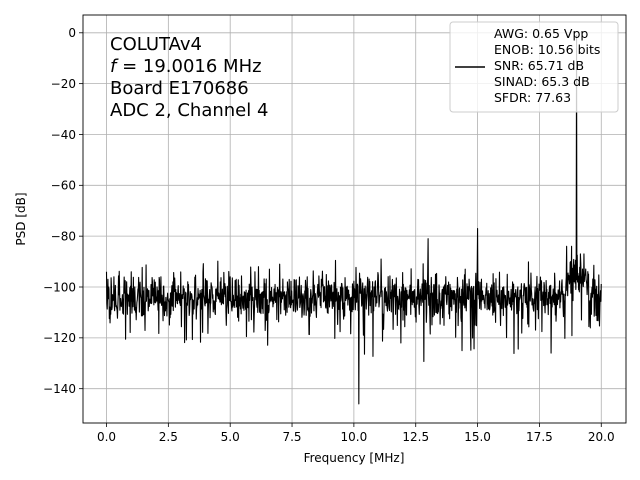  I want to click on y-axis-label: PSD [dB], so click(21, 218).